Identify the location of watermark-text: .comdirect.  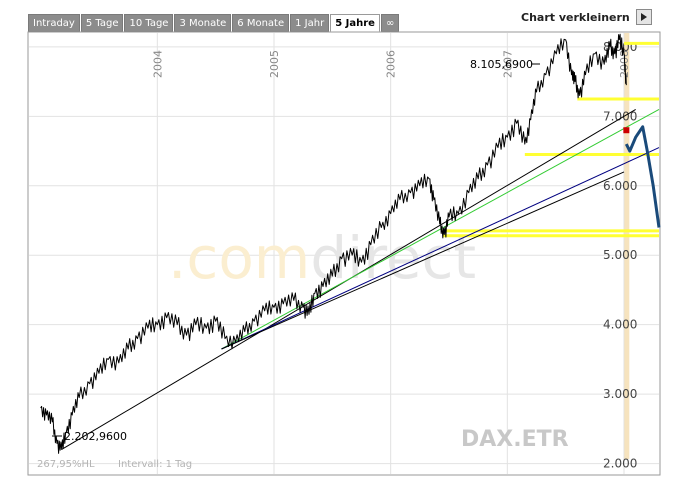
(322, 258).